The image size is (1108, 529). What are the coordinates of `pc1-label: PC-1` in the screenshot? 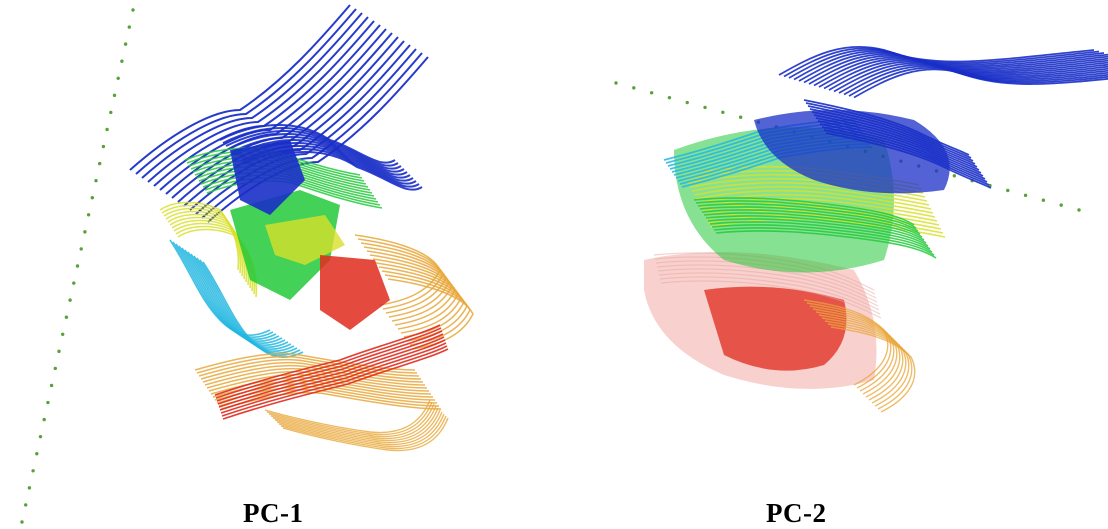 It's located at (273, 513).